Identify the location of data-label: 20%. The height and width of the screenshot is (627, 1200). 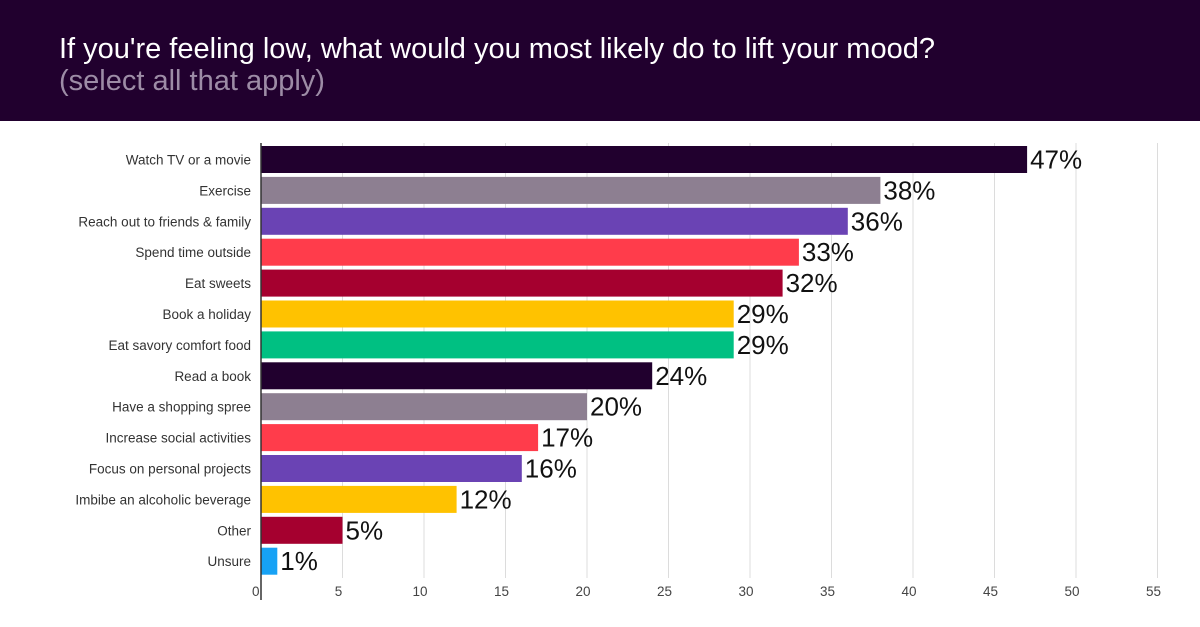
(616, 407).